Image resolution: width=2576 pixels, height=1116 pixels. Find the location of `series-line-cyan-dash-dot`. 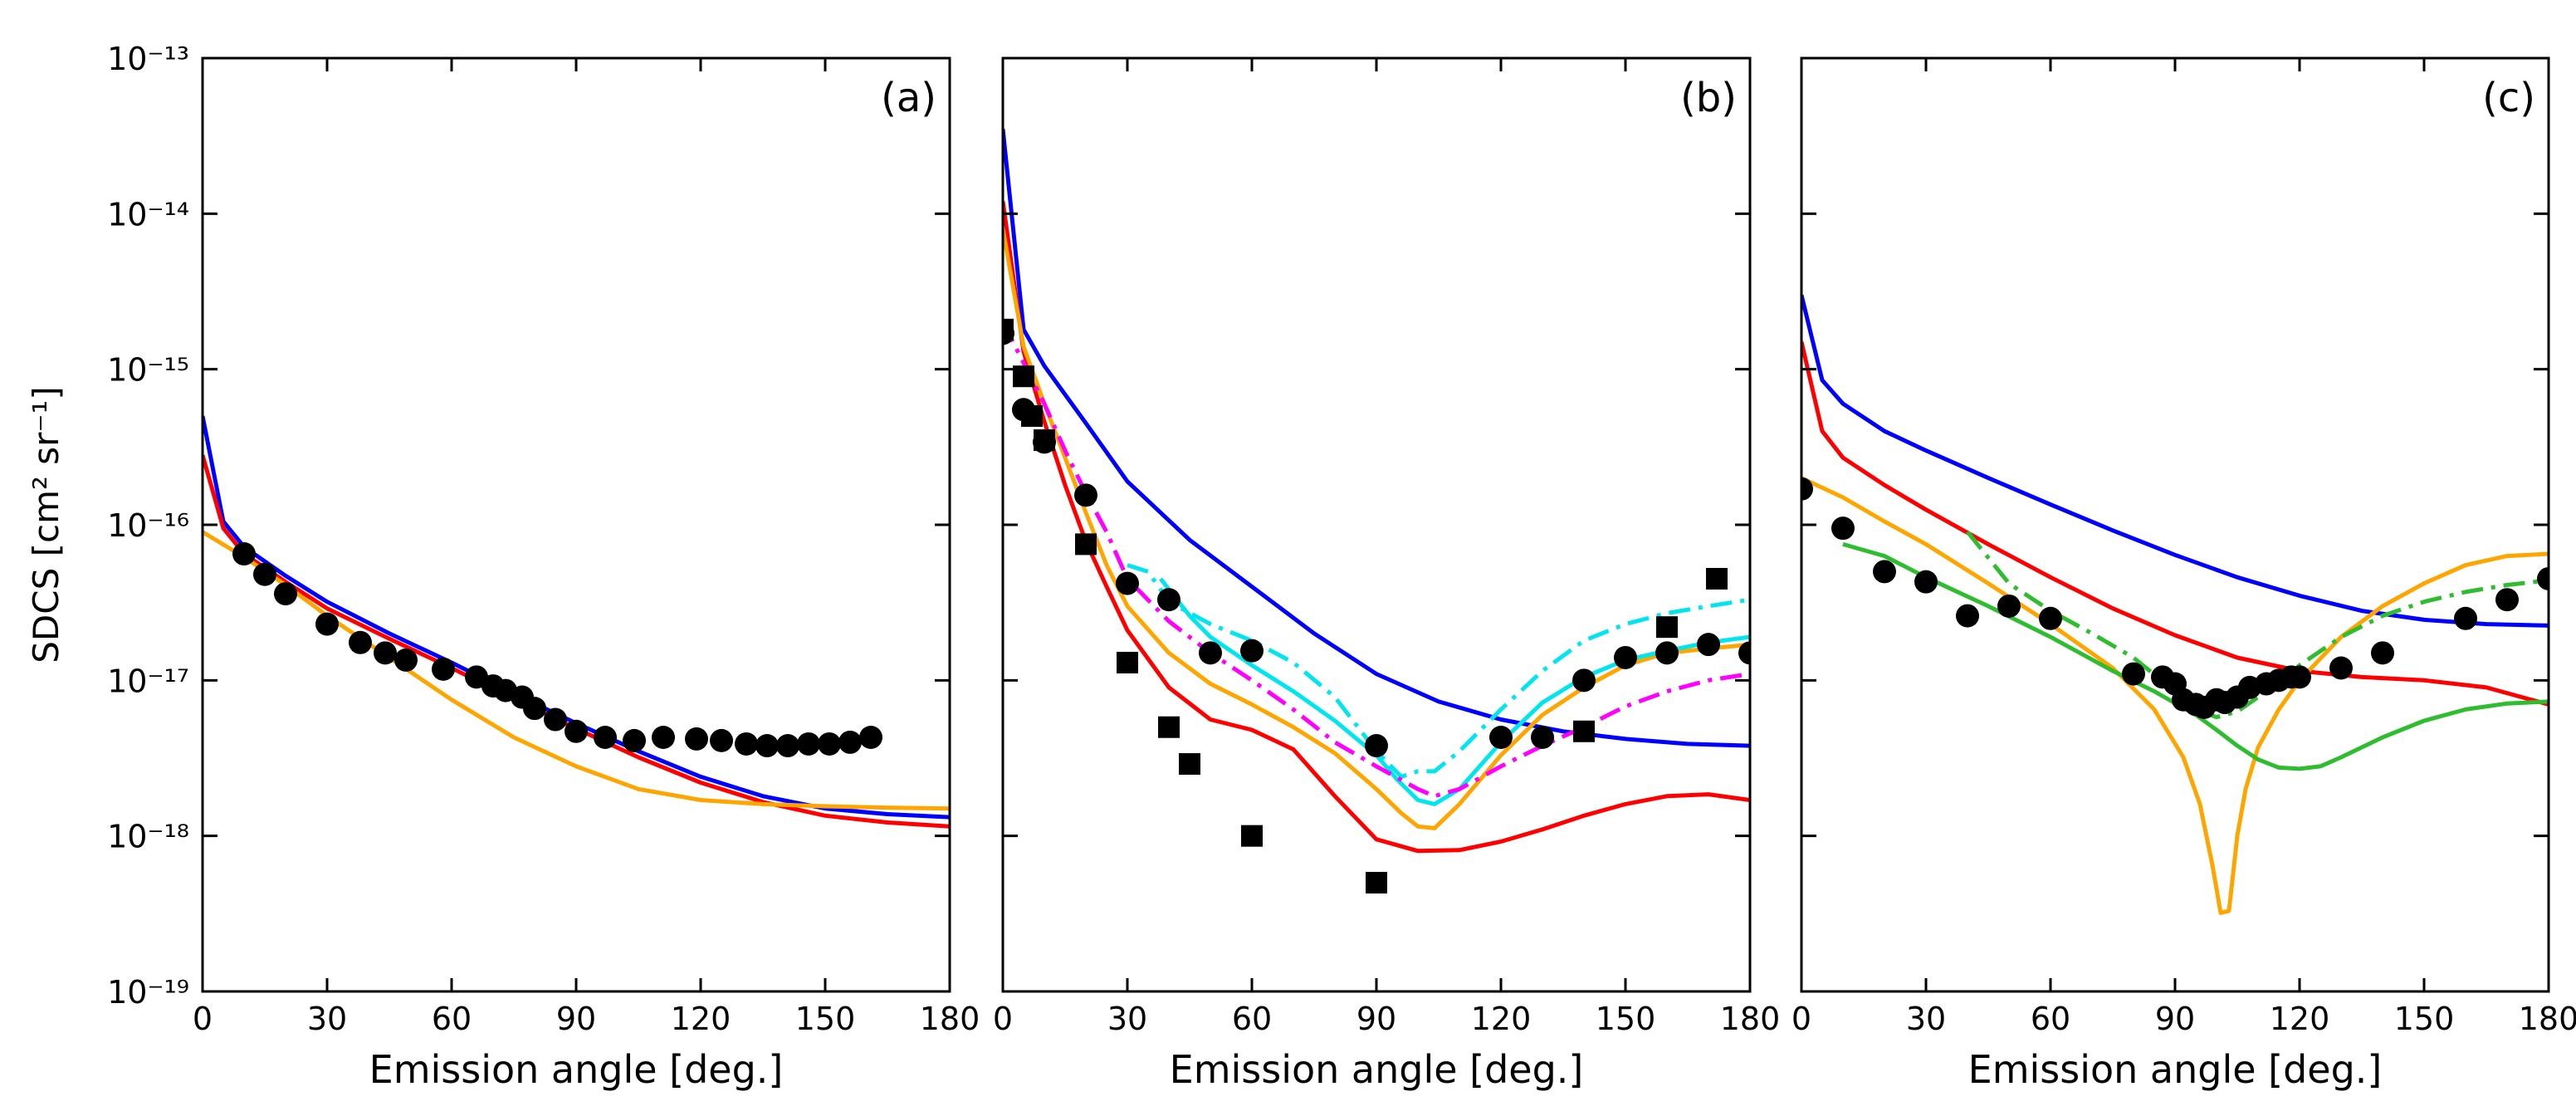

series-line-cyan-dash-dot is located at coordinates (1438, 671).